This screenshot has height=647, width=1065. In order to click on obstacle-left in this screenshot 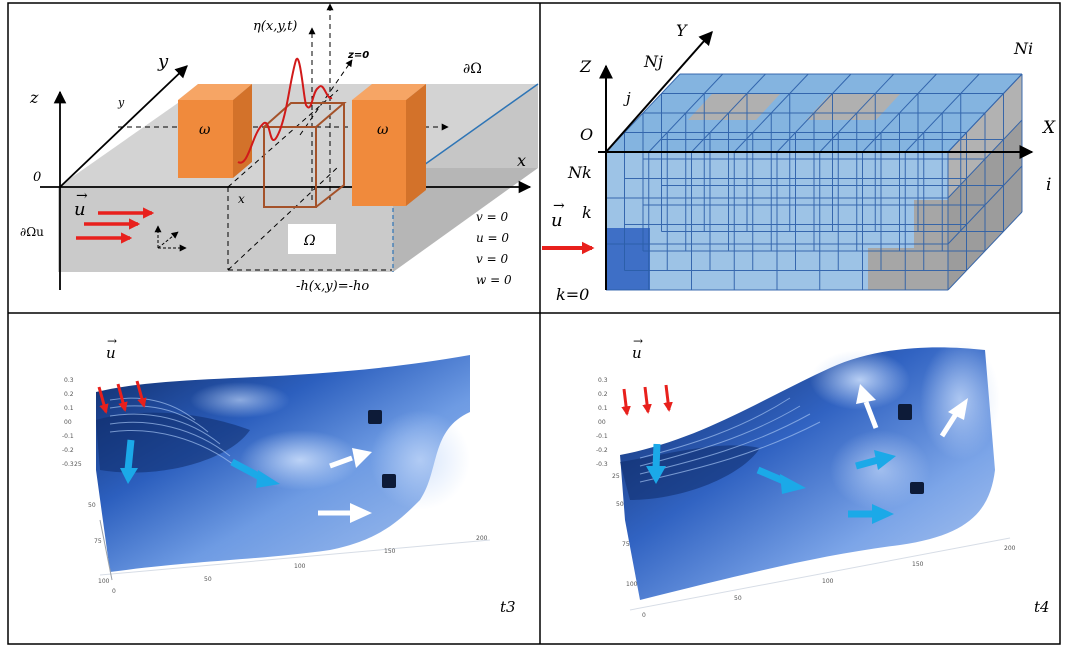, I will do `click(215, 131)`.